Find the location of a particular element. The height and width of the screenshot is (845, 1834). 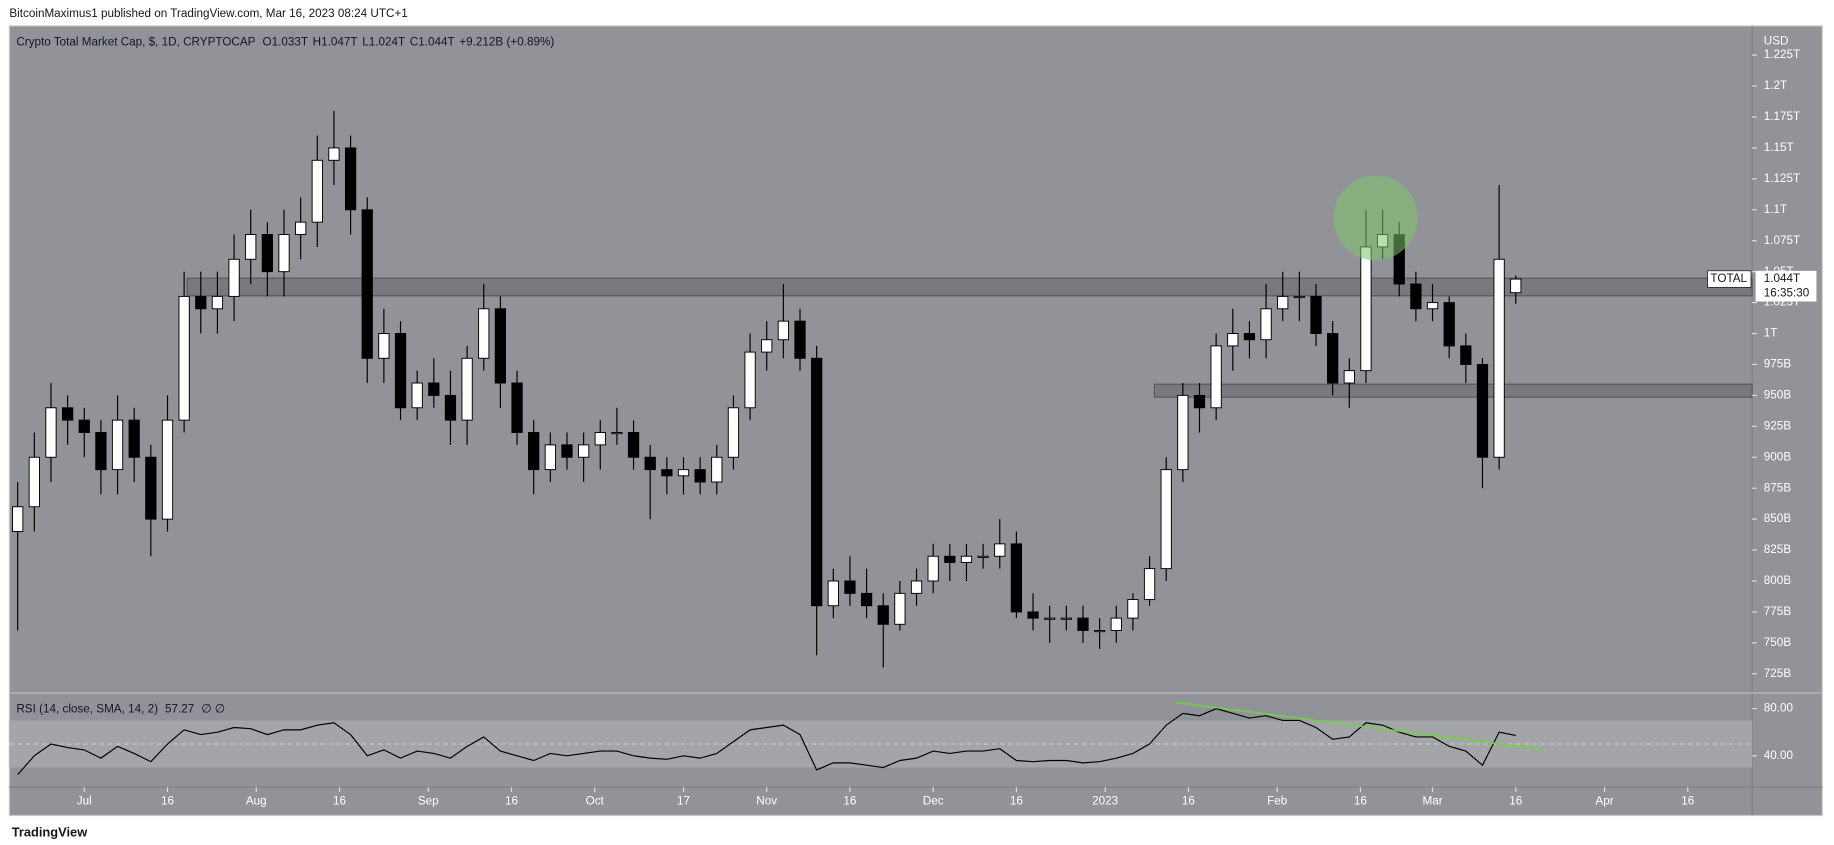

legend-value: 1.024T is located at coordinates (387, 41).